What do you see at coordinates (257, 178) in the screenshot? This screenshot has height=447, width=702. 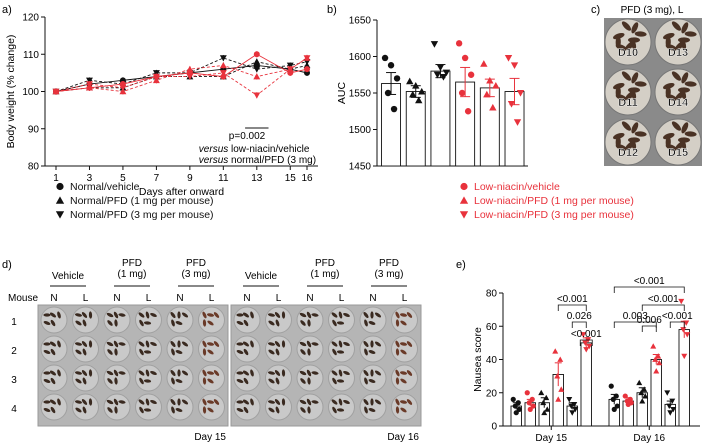 I see `x-tick-label: 13` at bounding box center [257, 178].